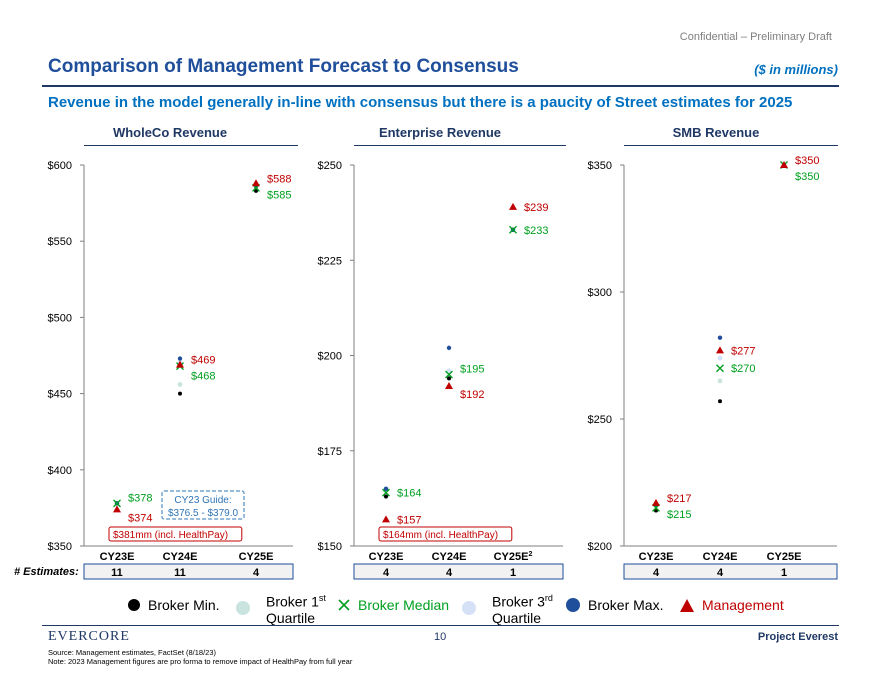  I want to click on broker-q1-point, so click(720, 381).